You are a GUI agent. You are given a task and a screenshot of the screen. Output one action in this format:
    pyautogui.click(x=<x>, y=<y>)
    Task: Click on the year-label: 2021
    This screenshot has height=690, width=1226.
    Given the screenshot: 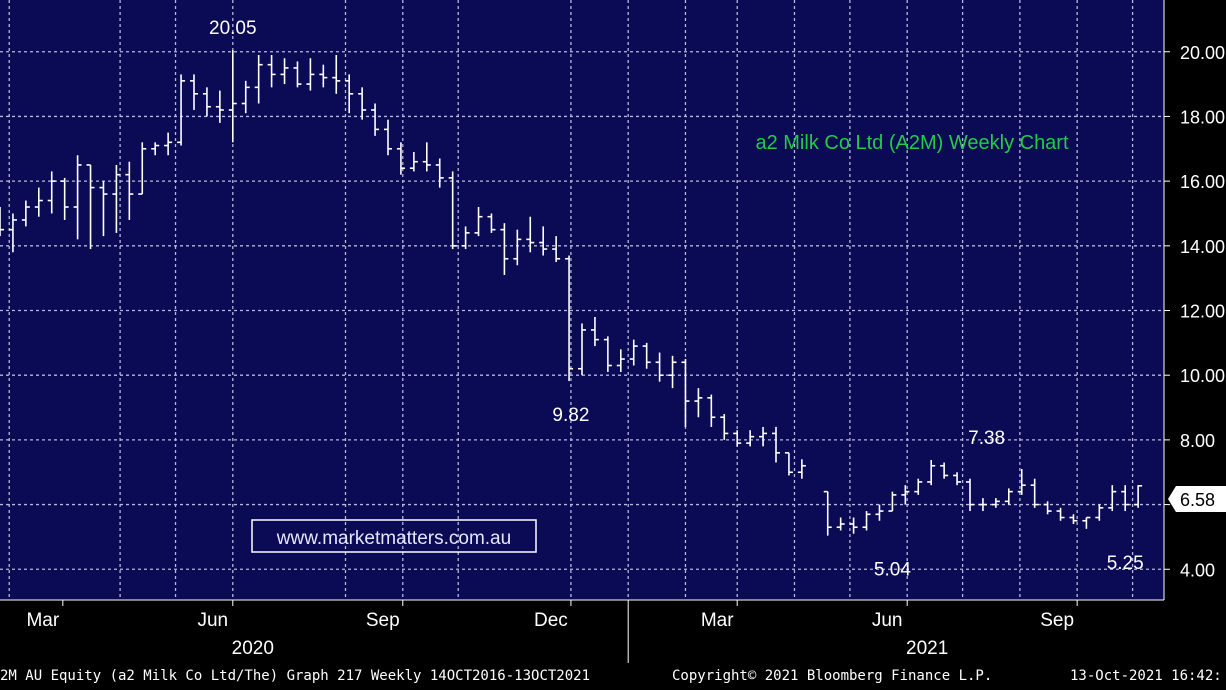 What is the action you would take?
    pyautogui.click(x=927, y=648)
    